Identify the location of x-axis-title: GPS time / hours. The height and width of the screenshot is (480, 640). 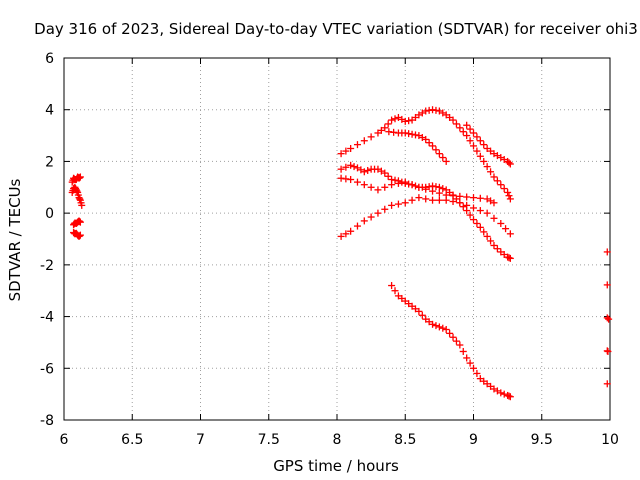
(336, 466).